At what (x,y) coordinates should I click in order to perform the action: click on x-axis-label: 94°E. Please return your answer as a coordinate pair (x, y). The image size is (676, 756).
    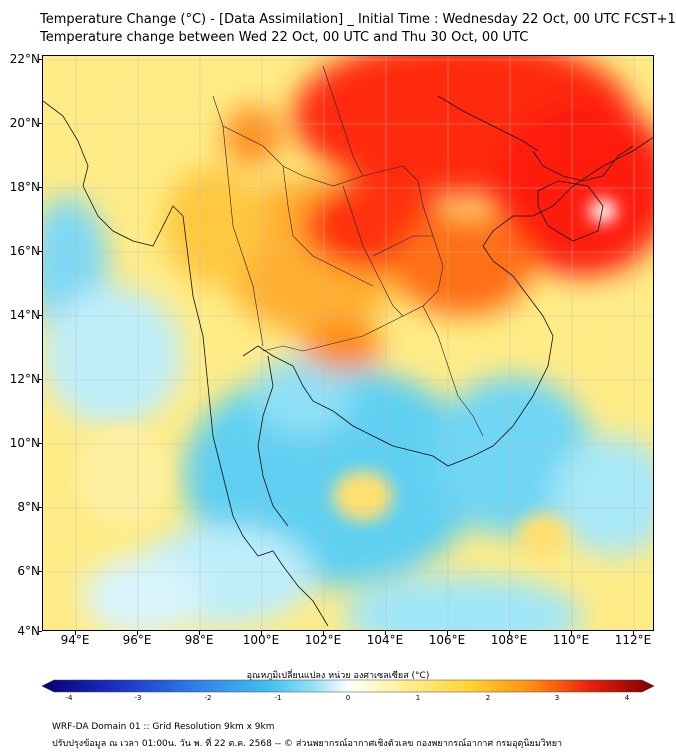
    Looking at the image, I should click on (75, 640).